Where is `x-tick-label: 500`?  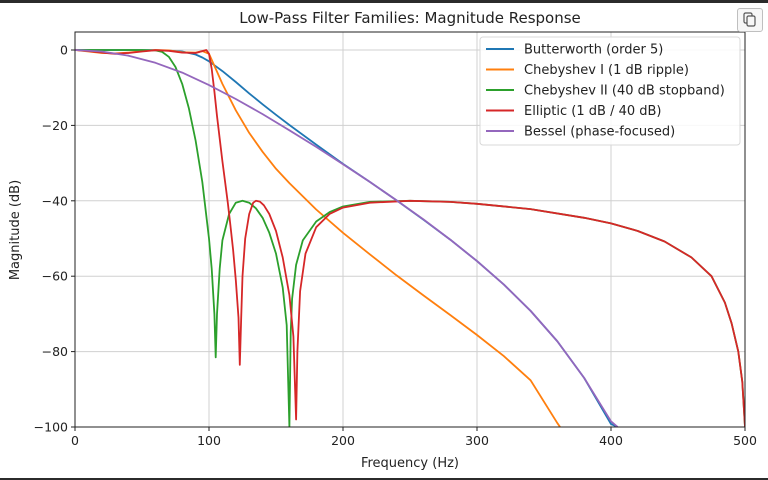
x-tick-label: 500 is located at coordinates (745, 440).